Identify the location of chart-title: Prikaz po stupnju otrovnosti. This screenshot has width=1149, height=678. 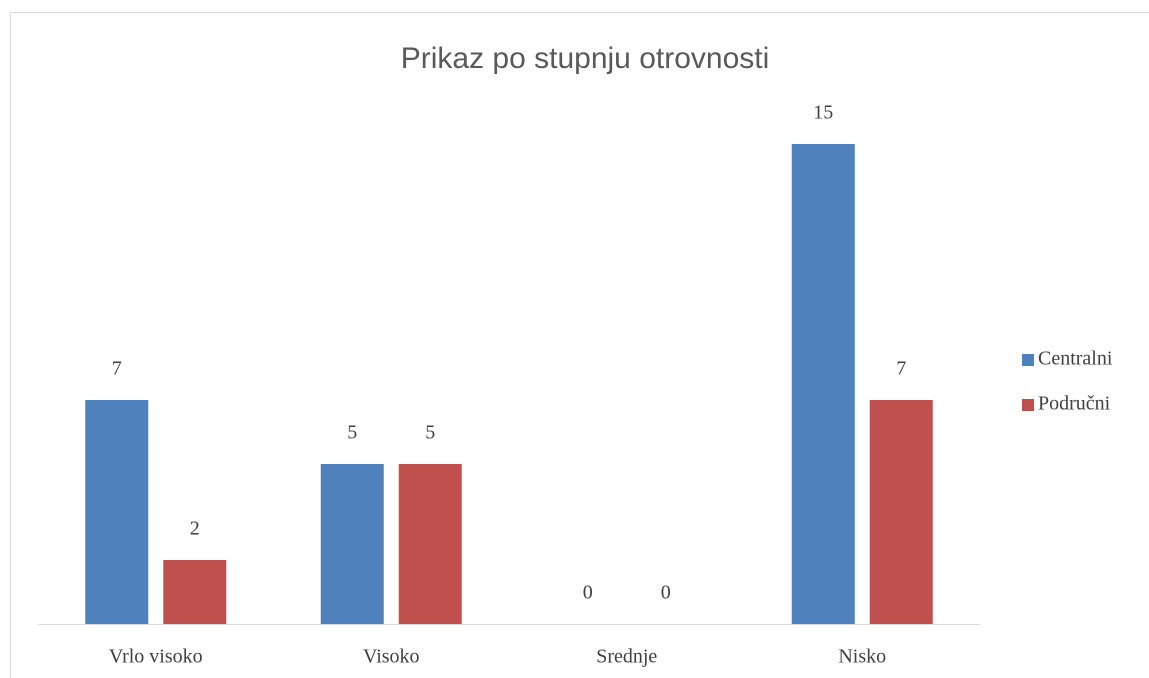
(585, 58).